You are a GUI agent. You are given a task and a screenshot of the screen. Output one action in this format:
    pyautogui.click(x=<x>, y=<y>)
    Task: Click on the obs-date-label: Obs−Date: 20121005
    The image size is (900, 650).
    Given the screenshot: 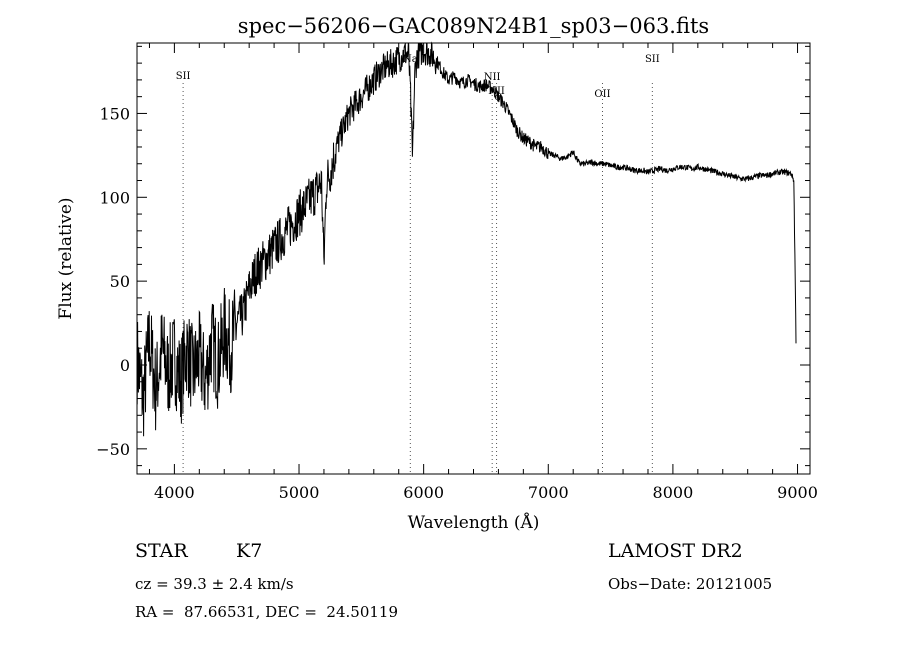 What is the action you would take?
    pyautogui.click(x=690, y=584)
    